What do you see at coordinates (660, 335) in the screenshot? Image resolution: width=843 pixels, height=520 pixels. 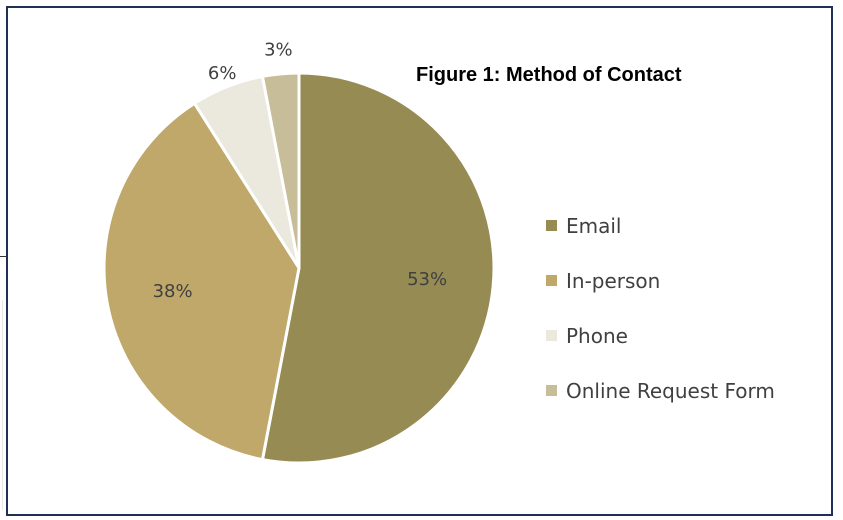 I see `legend-item-phone: Phone` at bounding box center [660, 335].